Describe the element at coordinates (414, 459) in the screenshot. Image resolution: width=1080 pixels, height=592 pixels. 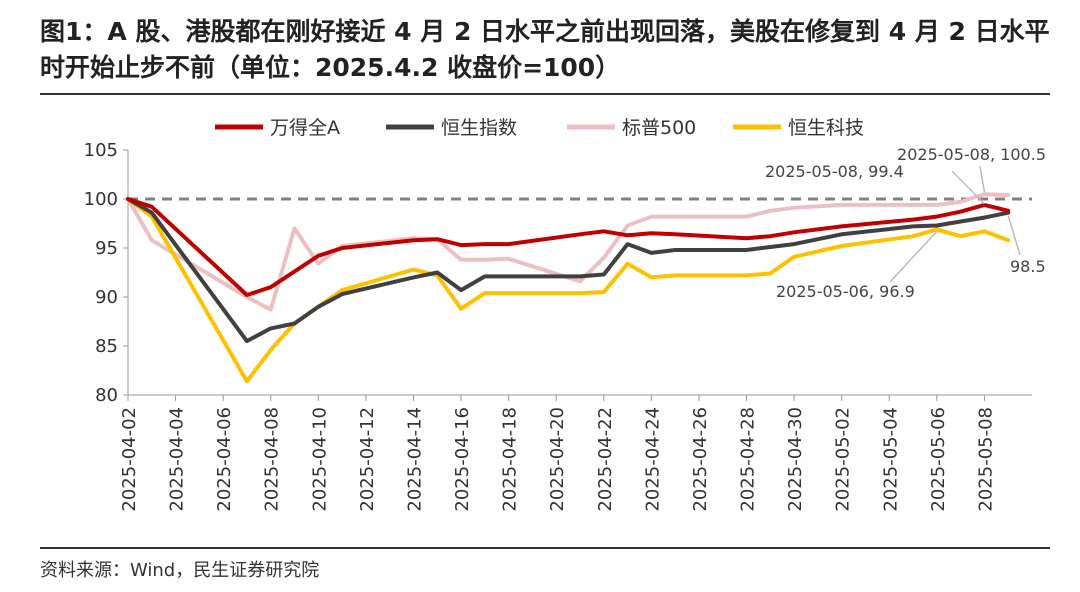
I see `x-tick-label: 2025-04-14` at that location.